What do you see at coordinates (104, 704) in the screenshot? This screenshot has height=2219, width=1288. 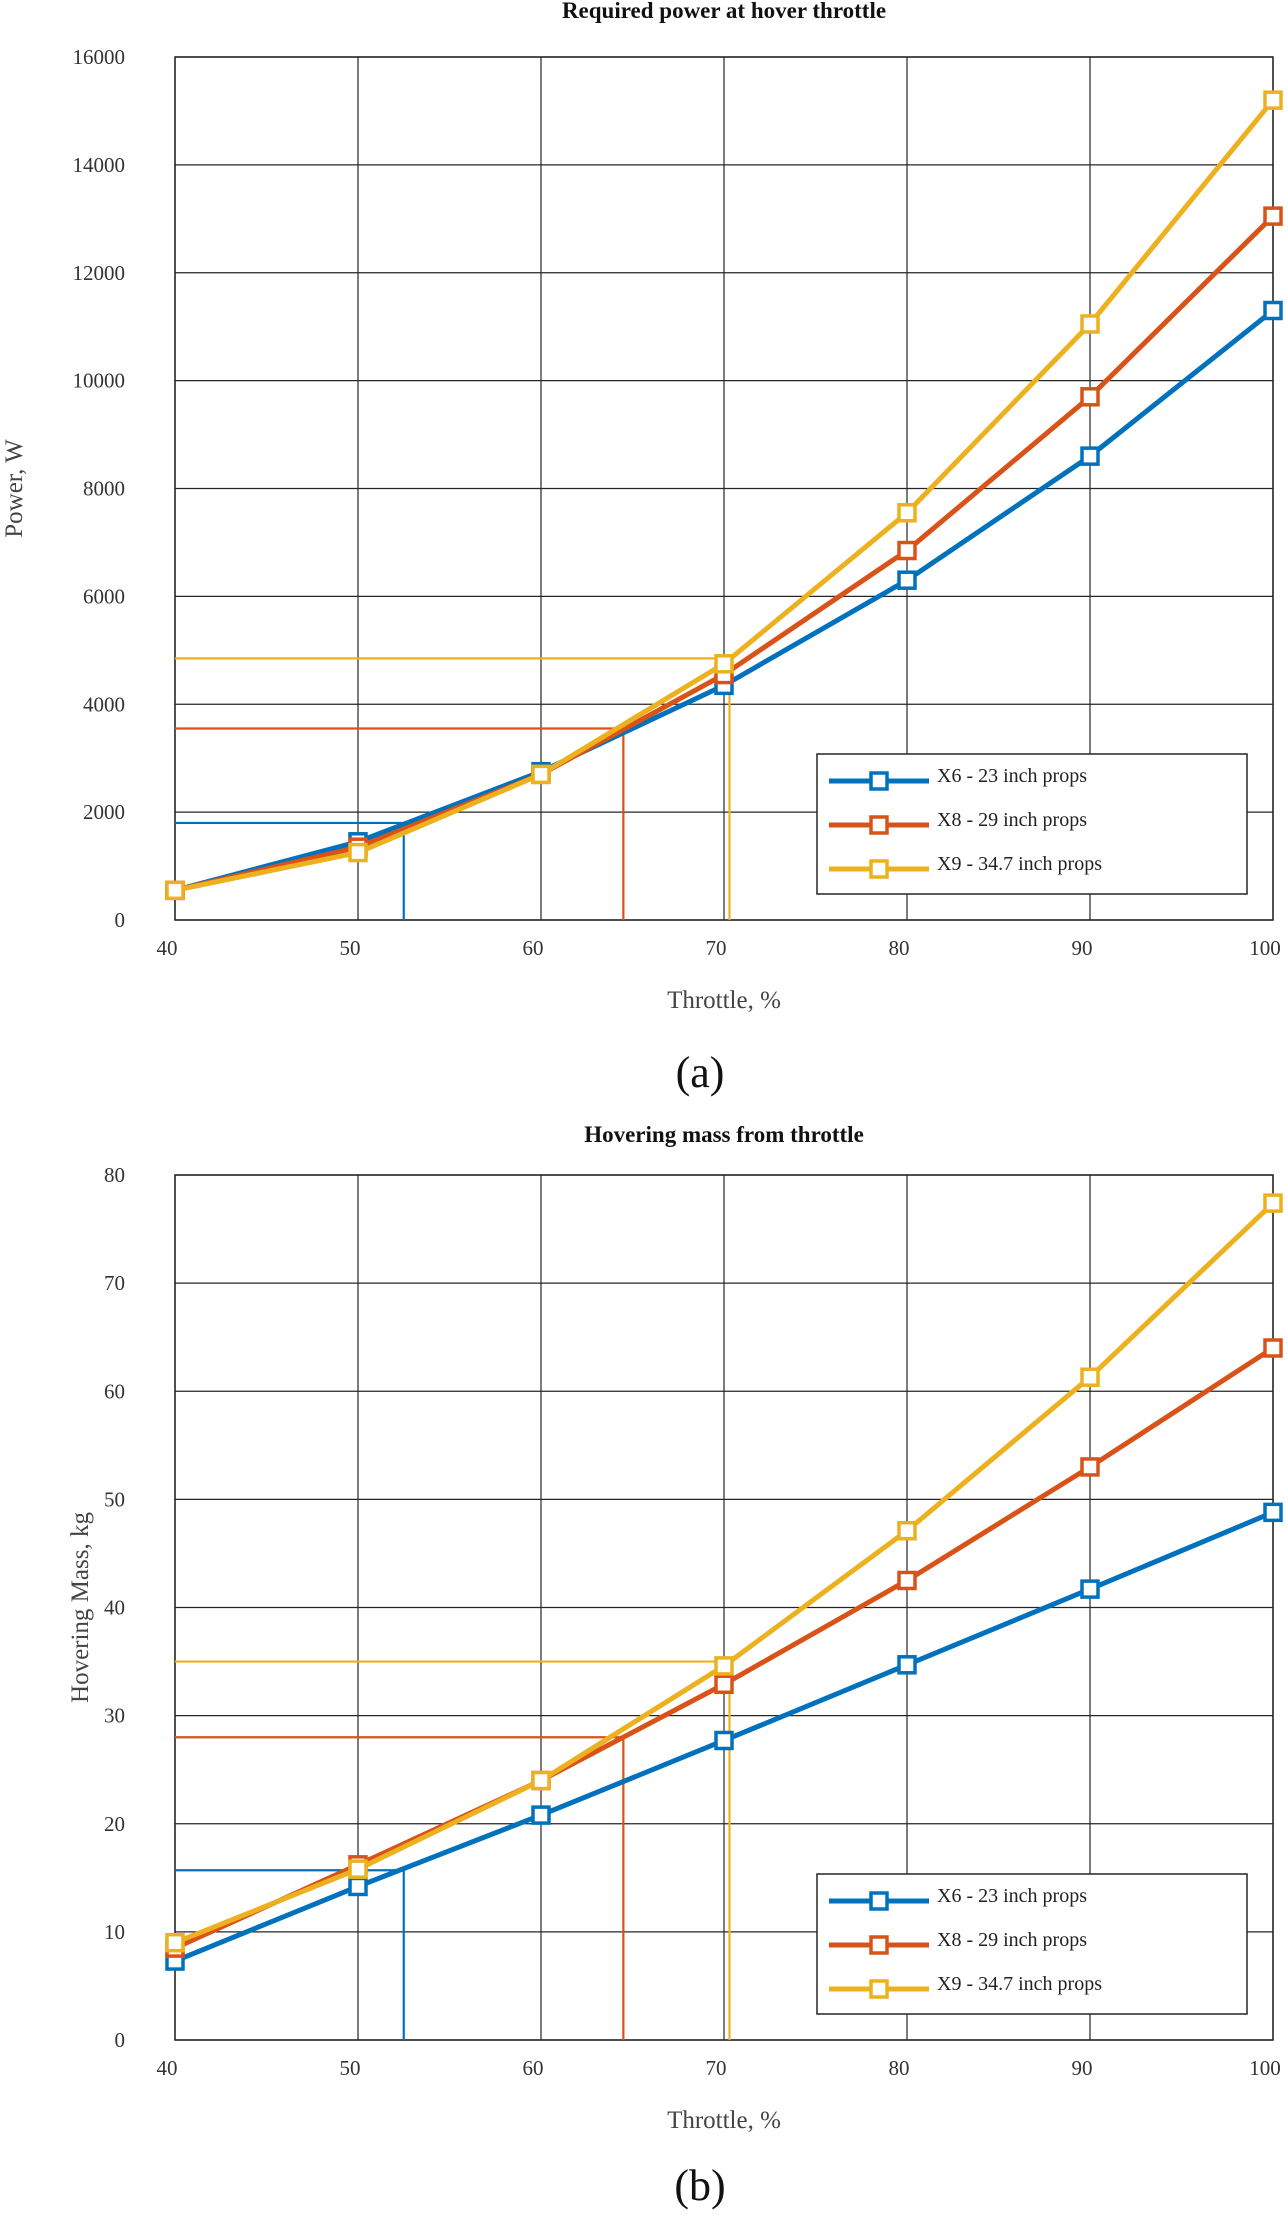 I see `y-tick-label: 4000` at bounding box center [104, 704].